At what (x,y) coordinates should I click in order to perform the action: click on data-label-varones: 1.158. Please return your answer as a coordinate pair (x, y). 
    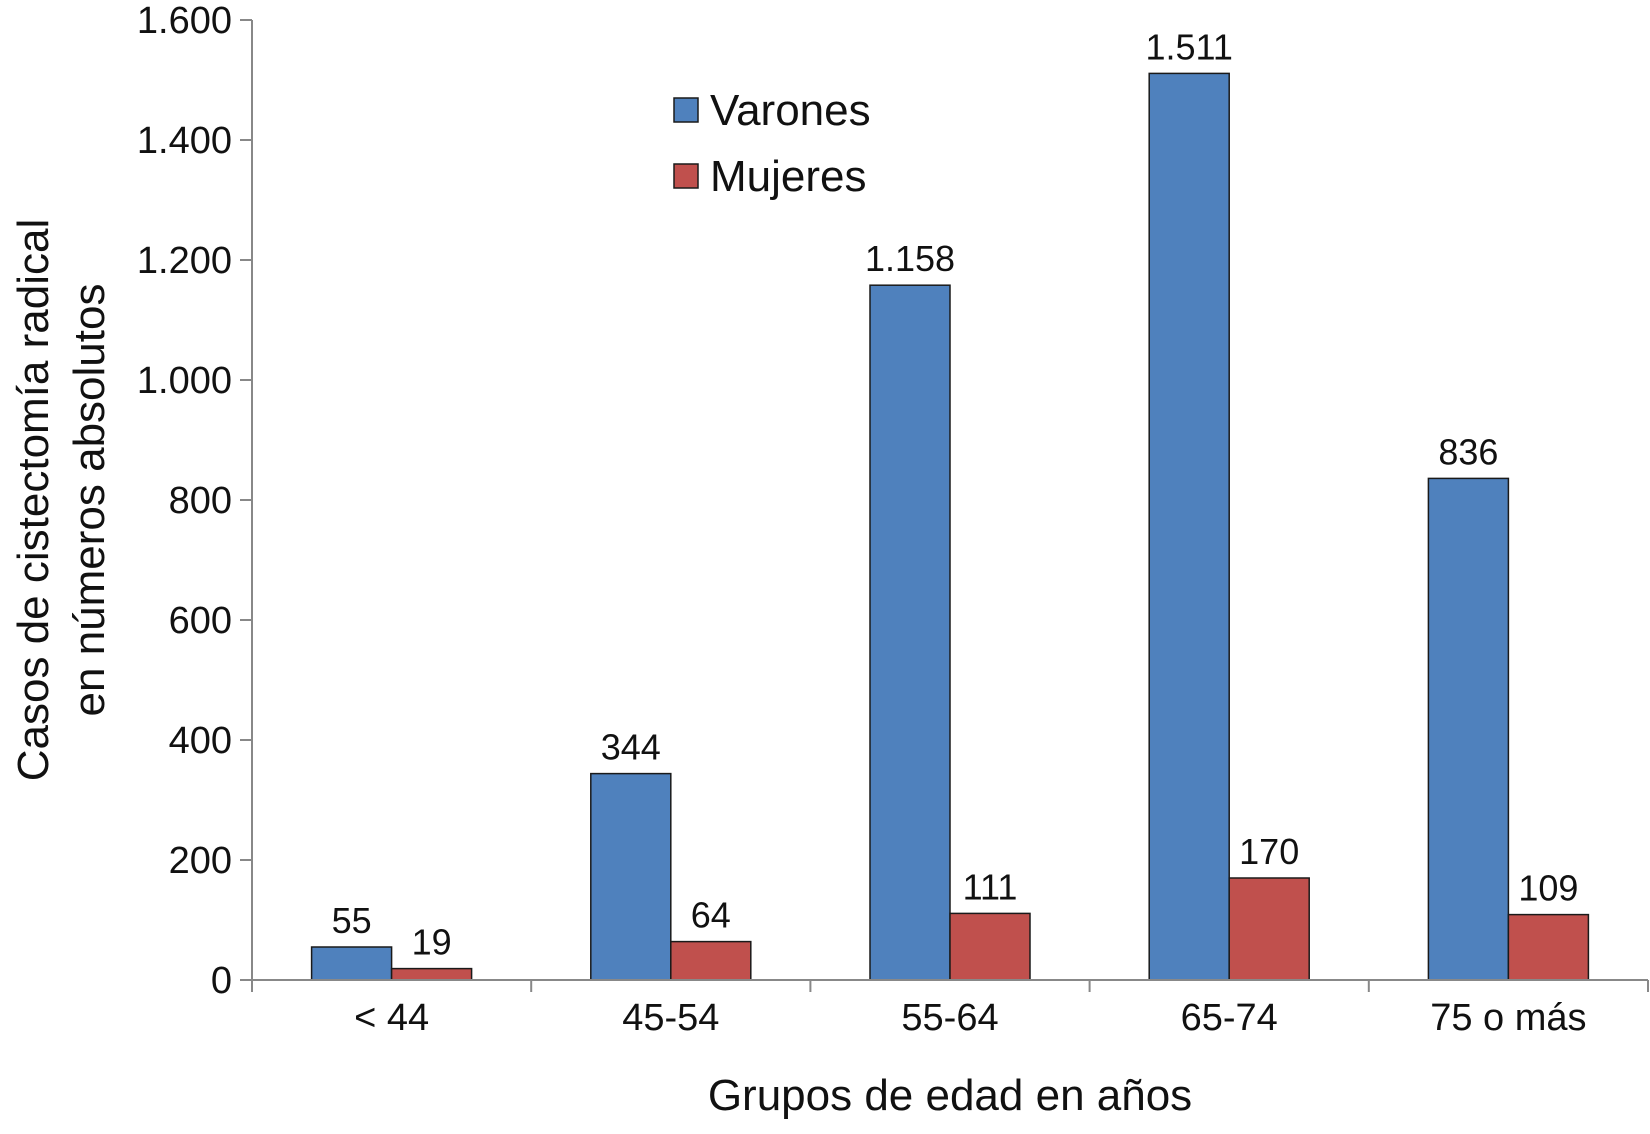
    Looking at the image, I should click on (910, 258).